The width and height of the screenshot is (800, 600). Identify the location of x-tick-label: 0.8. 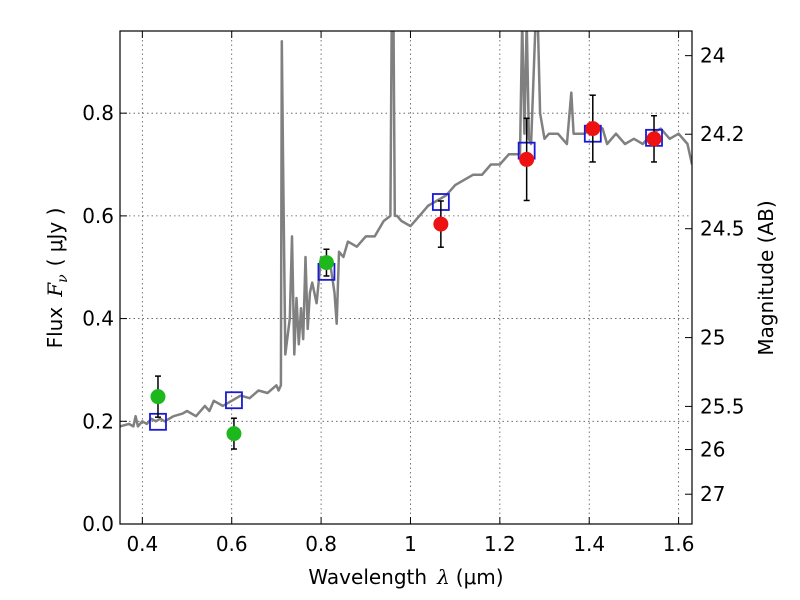
(321, 544).